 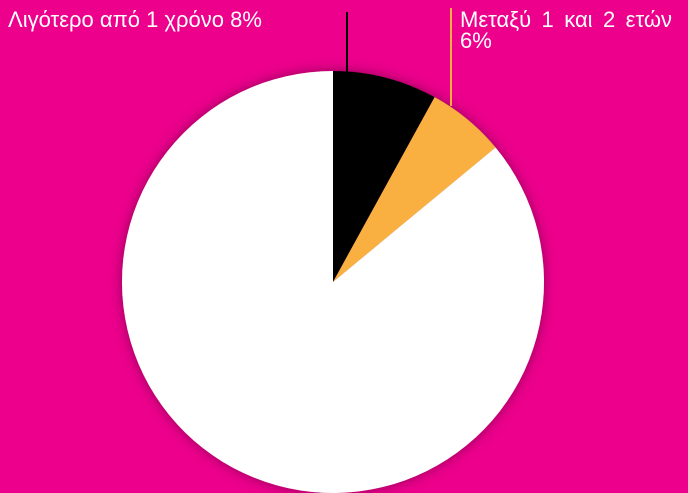 What do you see at coordinates (566, 19) in the screenshot?
I see `category-label: Μεταξύ 1 και 2 ετών` at bounding box center [566, 19].